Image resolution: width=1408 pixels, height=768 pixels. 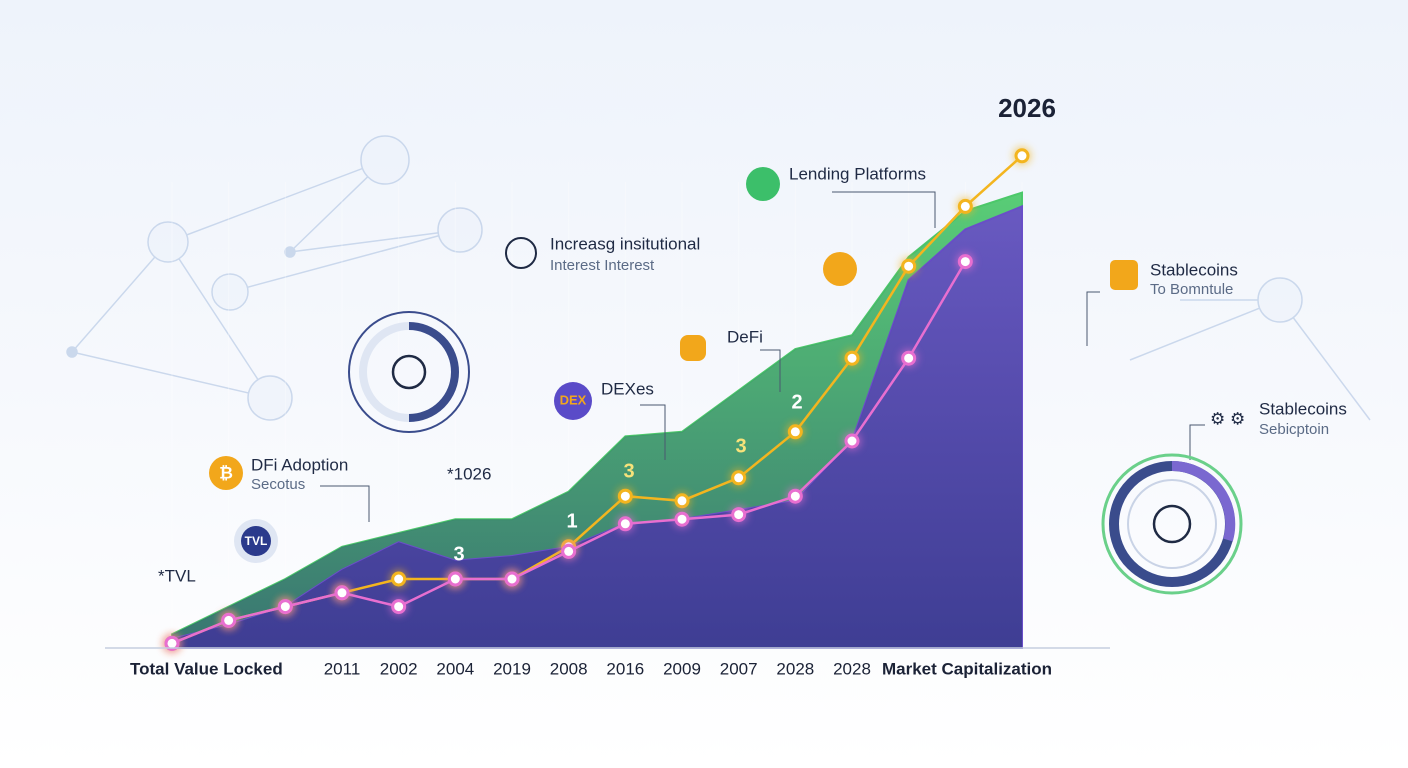 What do you see at coordinates (1294, 429) in the screenshot?
I see `annotation: Sebicptoin` at bounding box center [1294, 429].